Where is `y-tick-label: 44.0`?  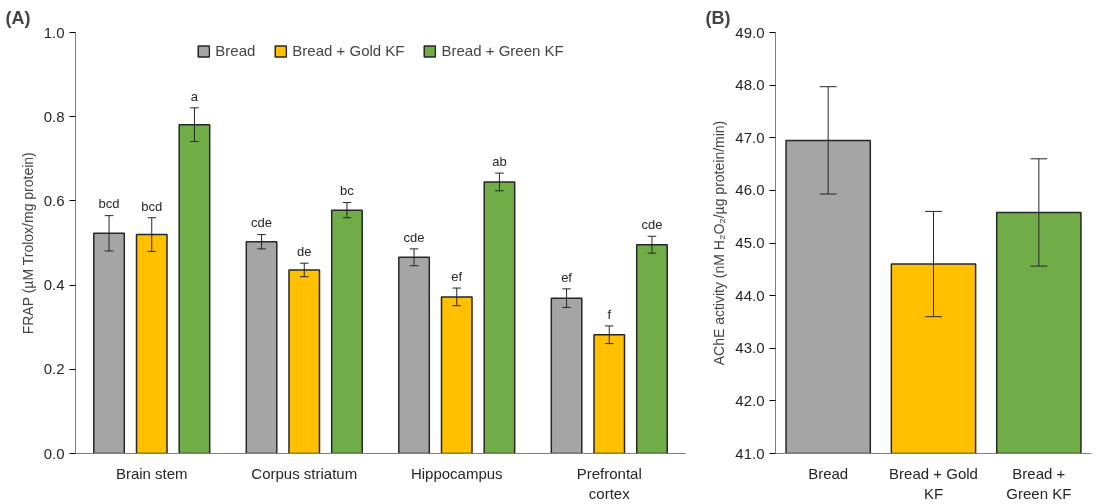
y-tick-label: 44.0 is located at coordinates (750, 295).